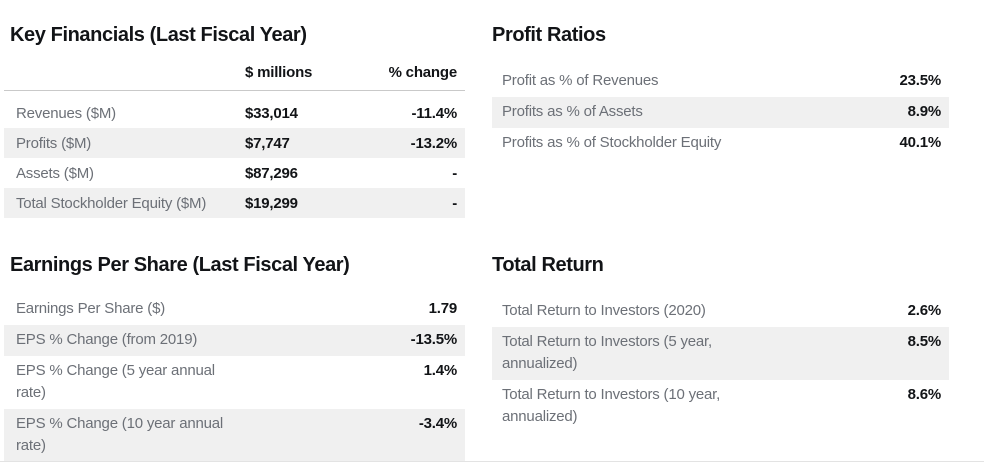 The width and height of the screenshot is (984, 467). I want to click on table-row: Profits as % of Stockholder Equity 40.1%, so click(720, 143).